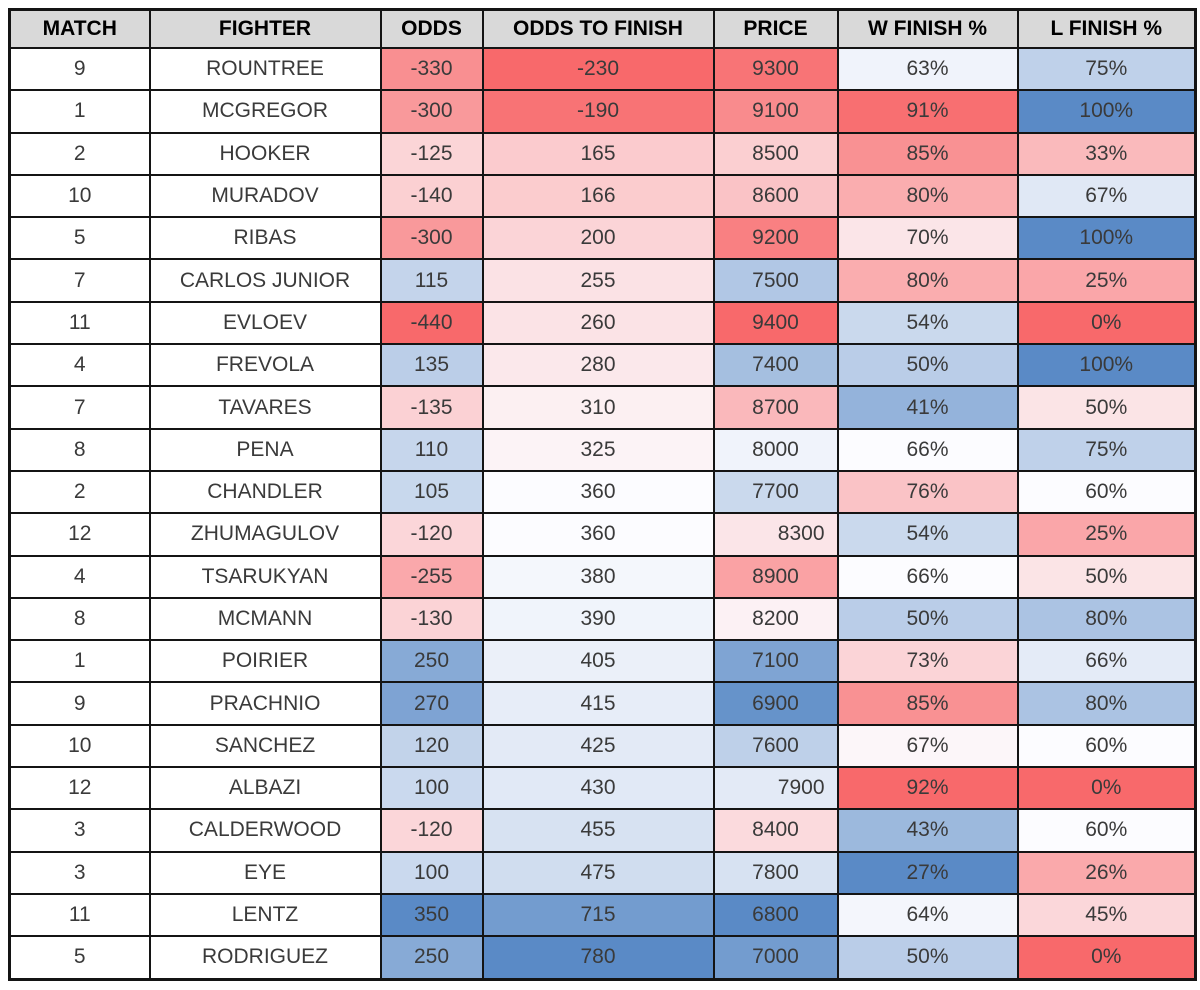 Image resolution: width=1200 pixels, height=990 pixels. What do you see at coordinates (265, 407) in the screenshot?
I see `fighter-cell: TAVARES` at bounding box center [265, 407].